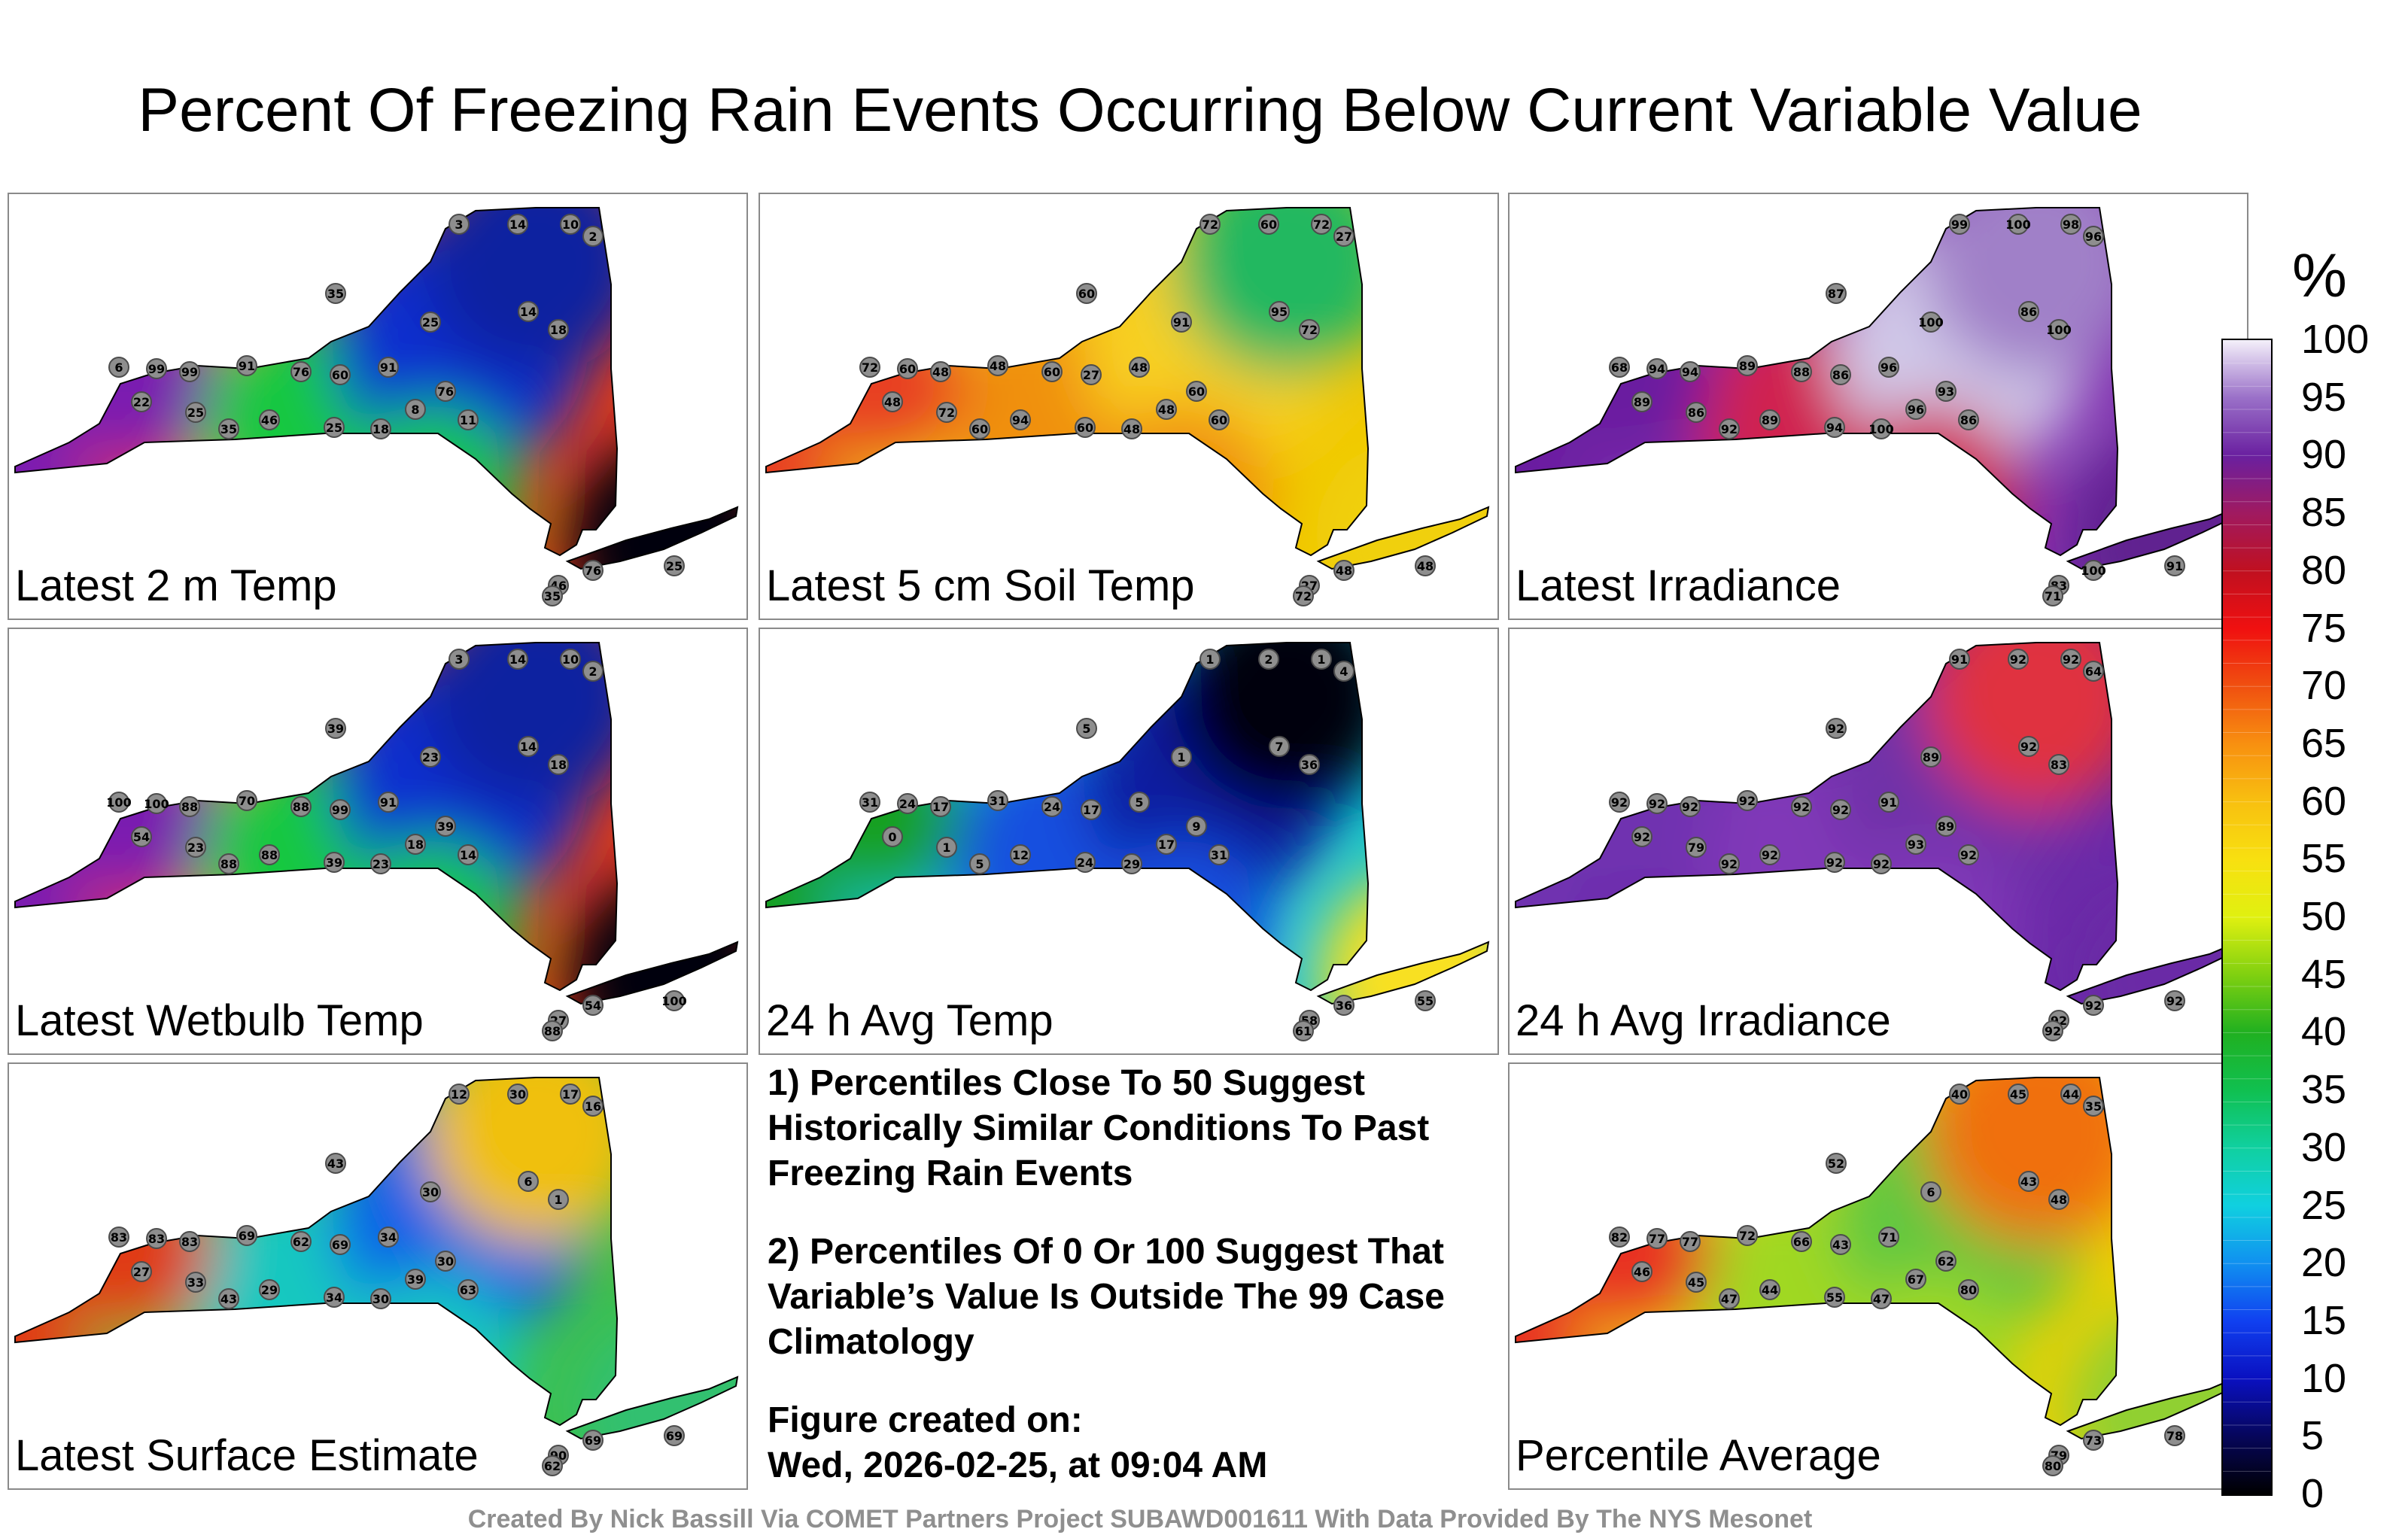 The image size is (2408, 1535). Describe the element at coordinates (445, 826) in the screenshot. I see `svg-text: 39` at that location.